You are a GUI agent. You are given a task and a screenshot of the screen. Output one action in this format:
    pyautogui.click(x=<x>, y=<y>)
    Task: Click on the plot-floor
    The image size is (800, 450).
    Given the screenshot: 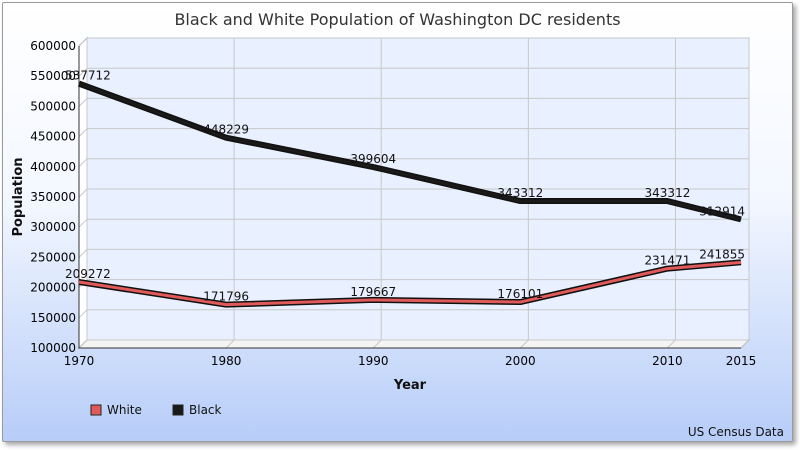 What is the action you would take?
    pyautogui.click(x=414, y=344)
    